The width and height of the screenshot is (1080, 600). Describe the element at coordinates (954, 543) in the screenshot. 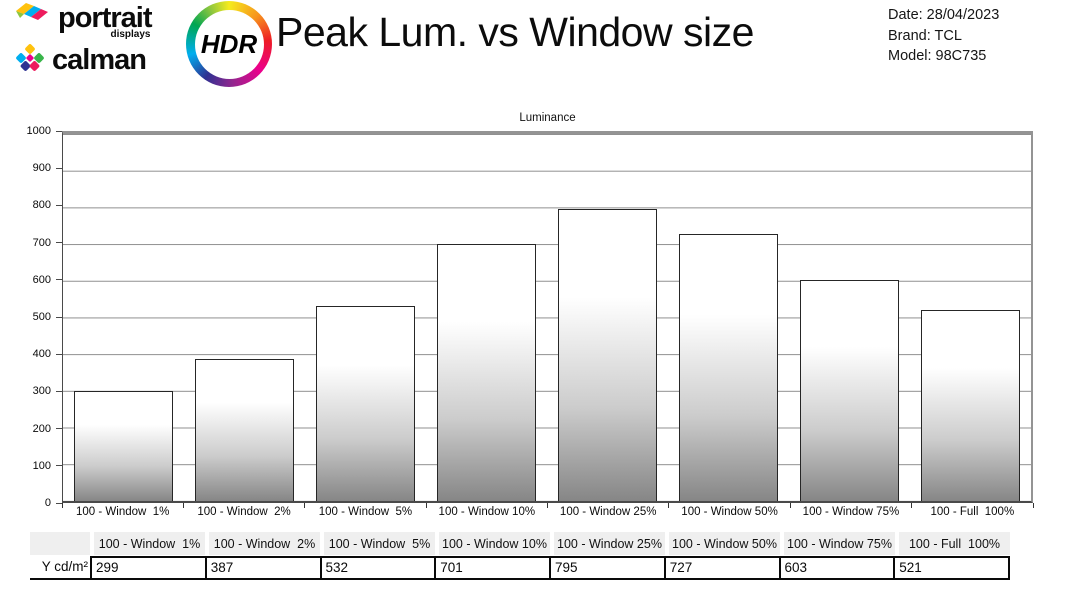

I see `table-column-header: 100 - Full 100%` at that location.